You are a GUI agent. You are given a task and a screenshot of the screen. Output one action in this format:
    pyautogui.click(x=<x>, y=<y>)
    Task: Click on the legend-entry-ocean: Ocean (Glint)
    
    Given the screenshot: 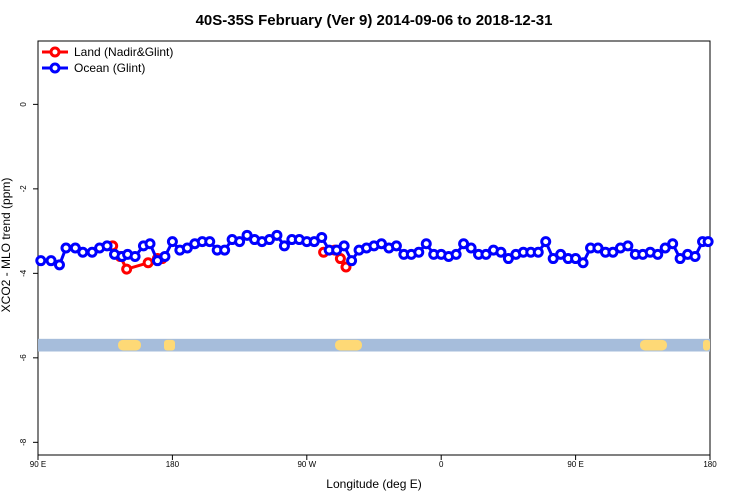 What is the action you would take?
    pyautogui.click(x=93, y=68)
    